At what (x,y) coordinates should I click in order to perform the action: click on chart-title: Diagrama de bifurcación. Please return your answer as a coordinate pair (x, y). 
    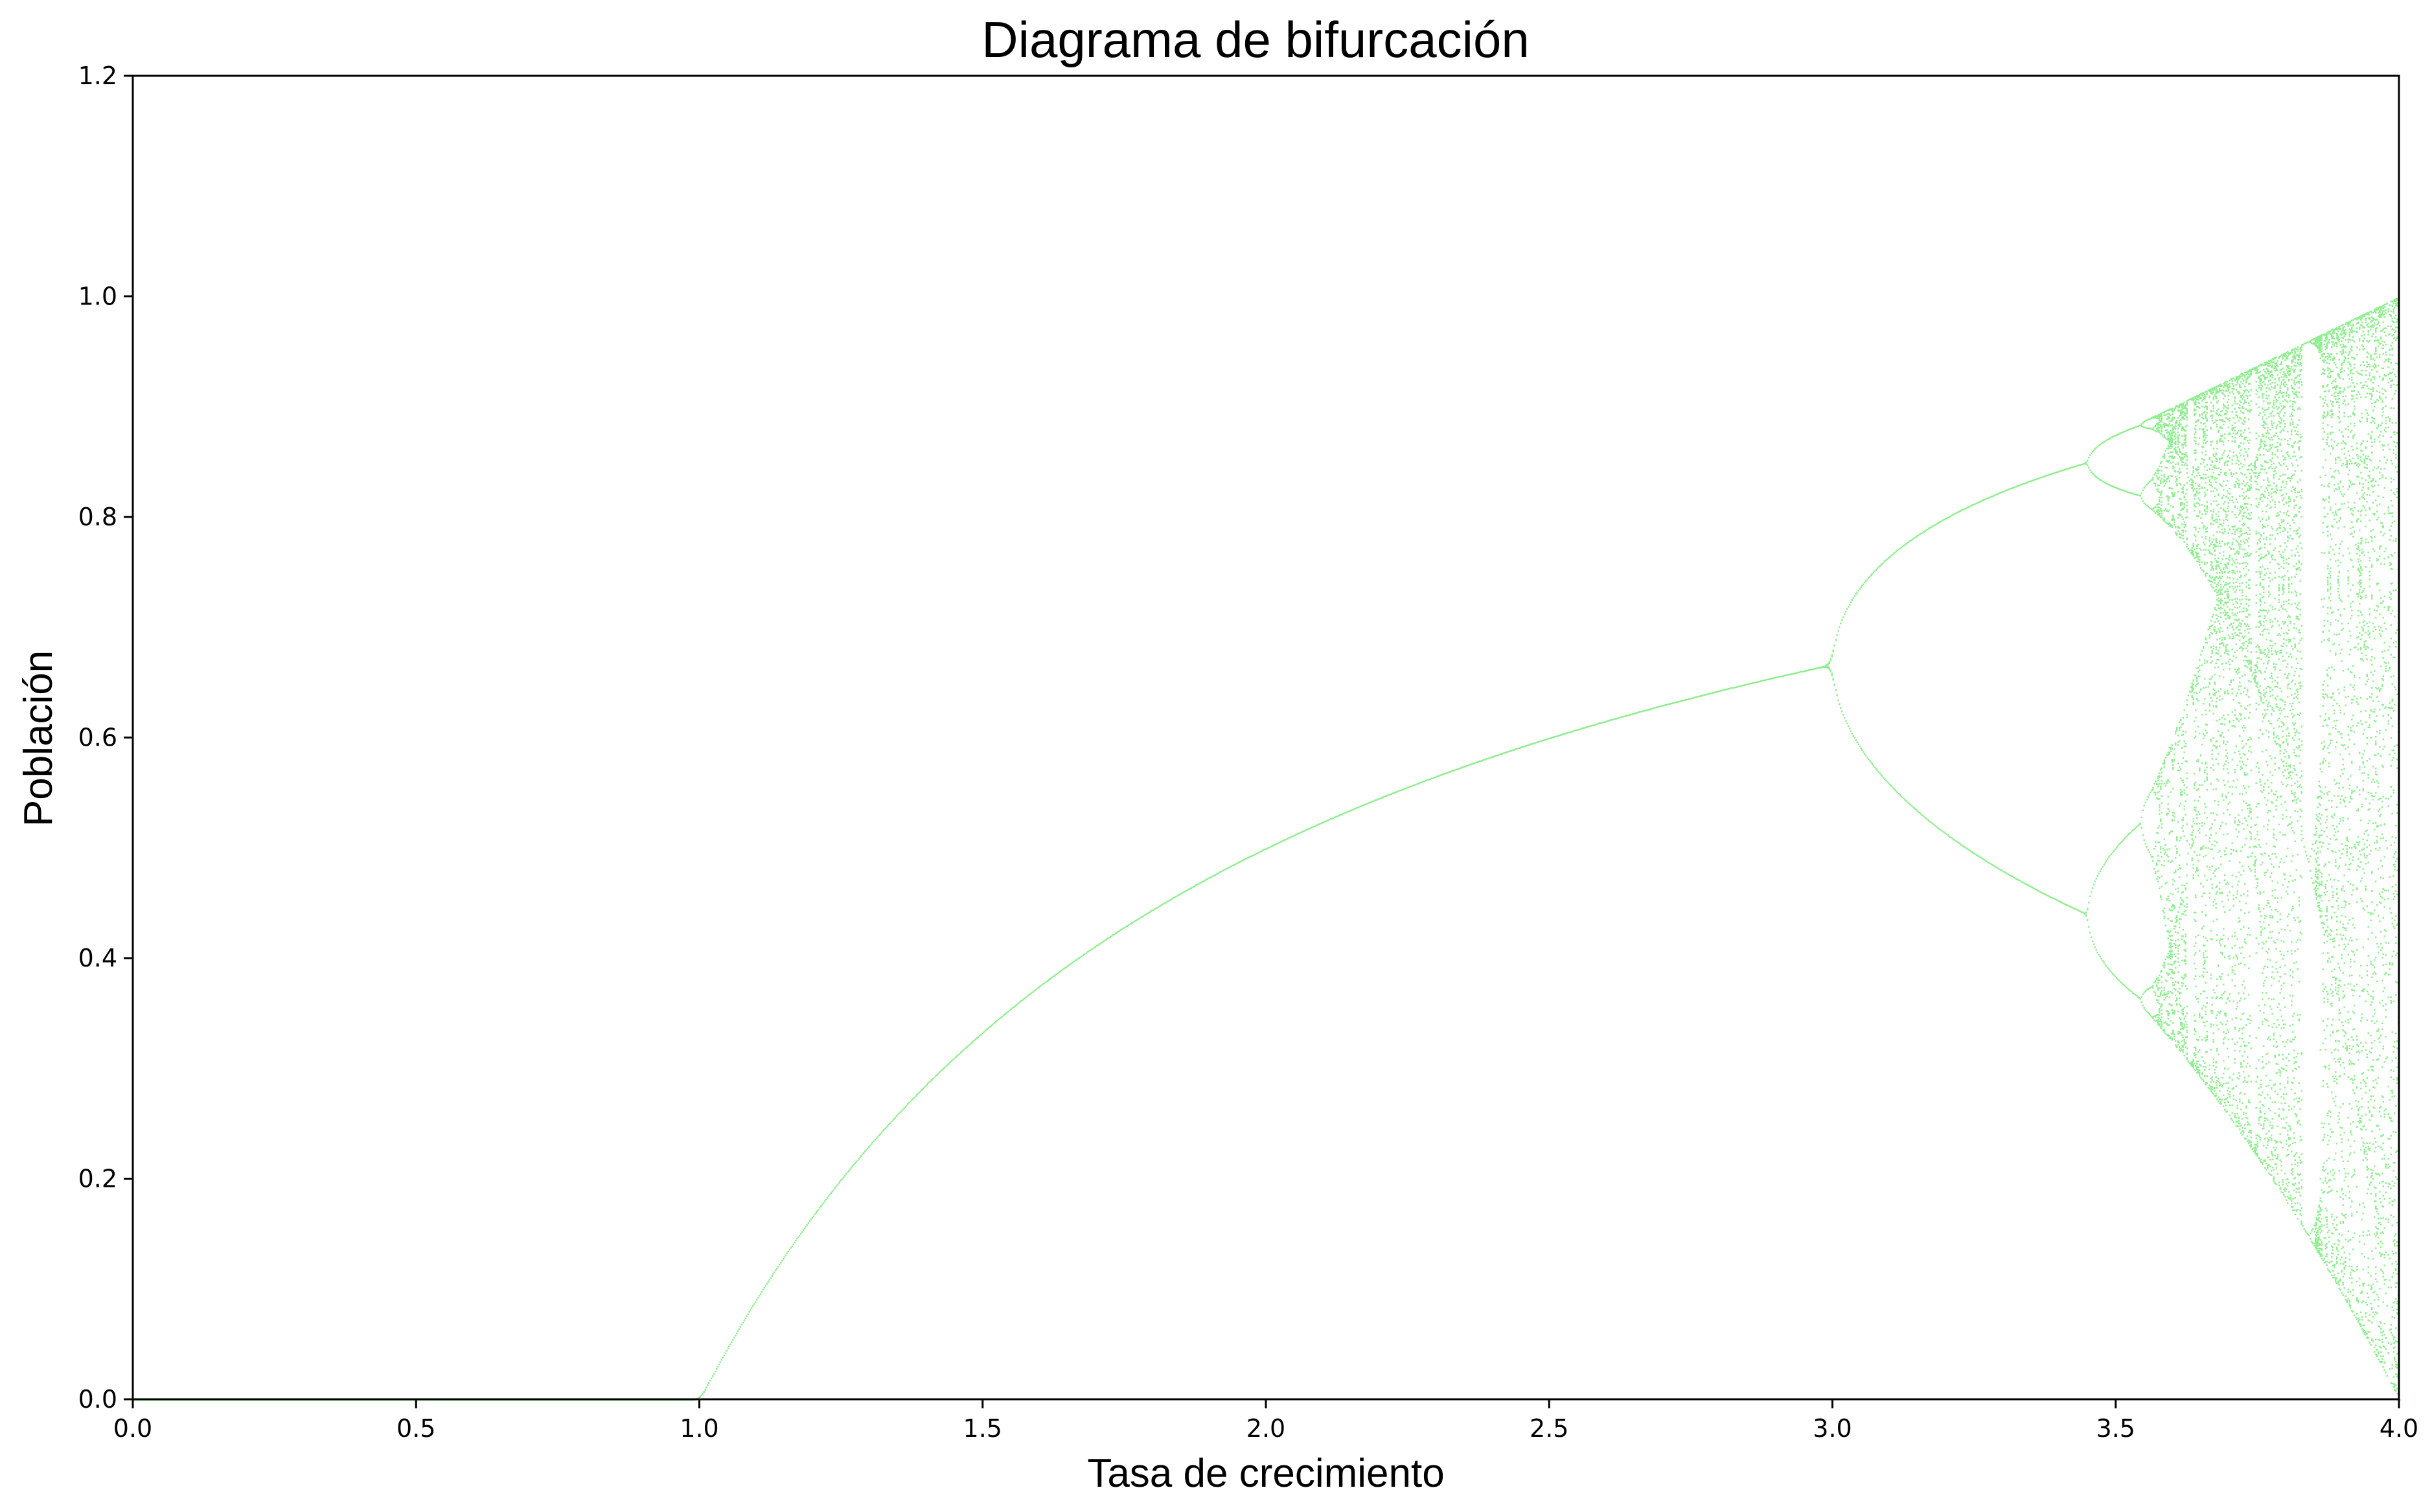
    Looking at the image, I should click on (1255, 39).